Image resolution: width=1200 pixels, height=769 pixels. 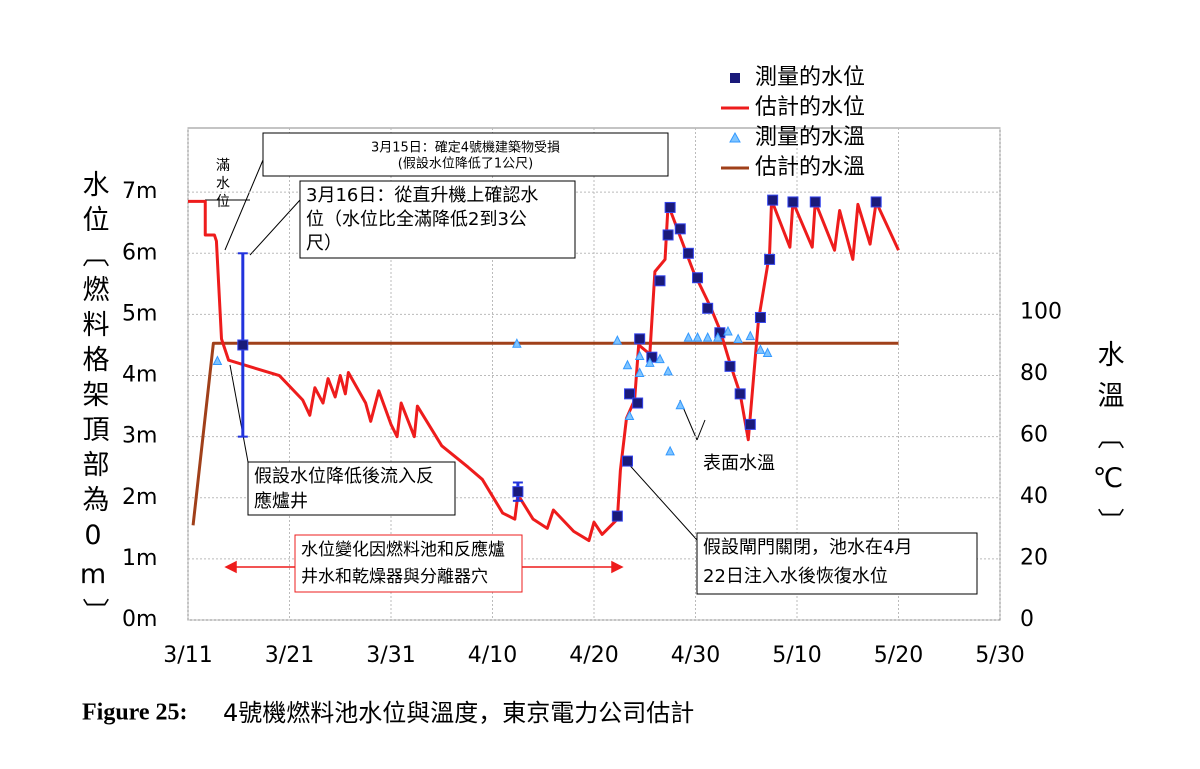 I want to click on y2-tick-label: 40, so click(x=1034, y=496).